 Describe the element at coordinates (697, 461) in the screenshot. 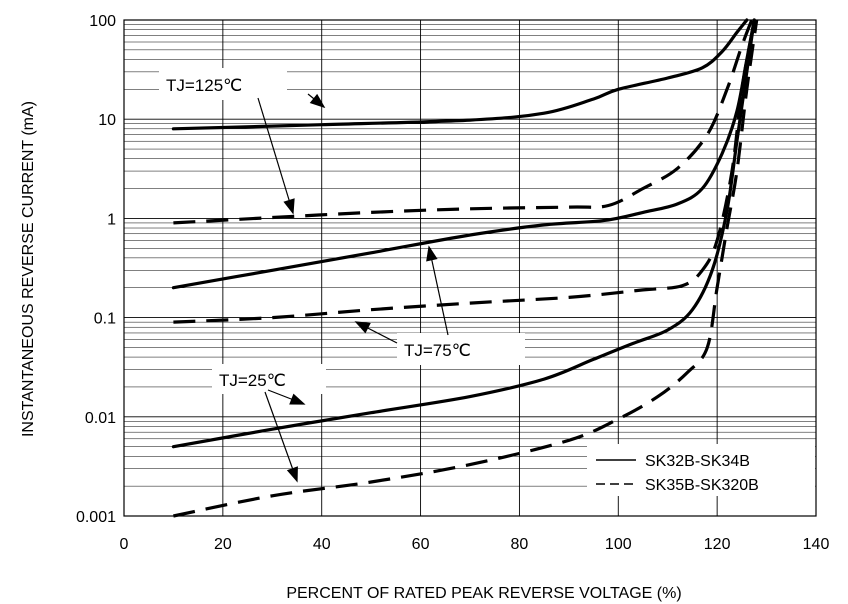

I see `legend-label-solid: SK32B-SK34B` at that location.